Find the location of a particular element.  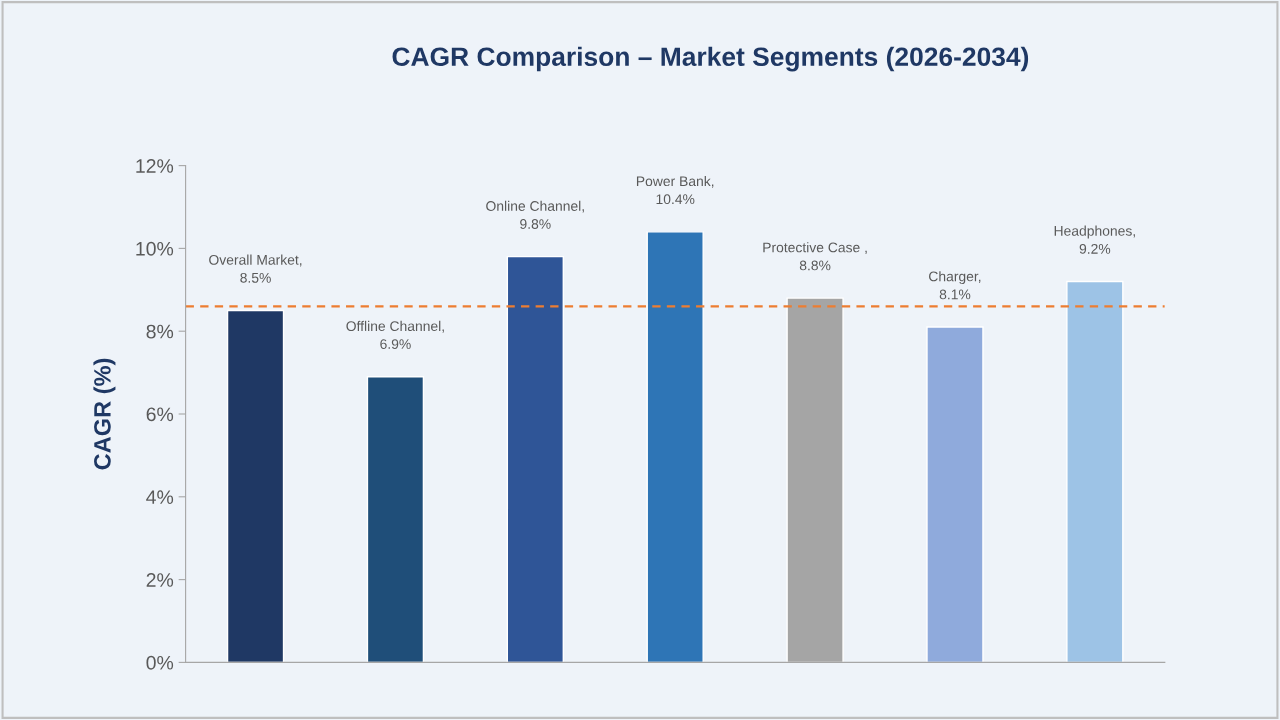

chart-title: CAGR Comparison – Market Segments (2026-2034) is located at coordinates (710, 59).